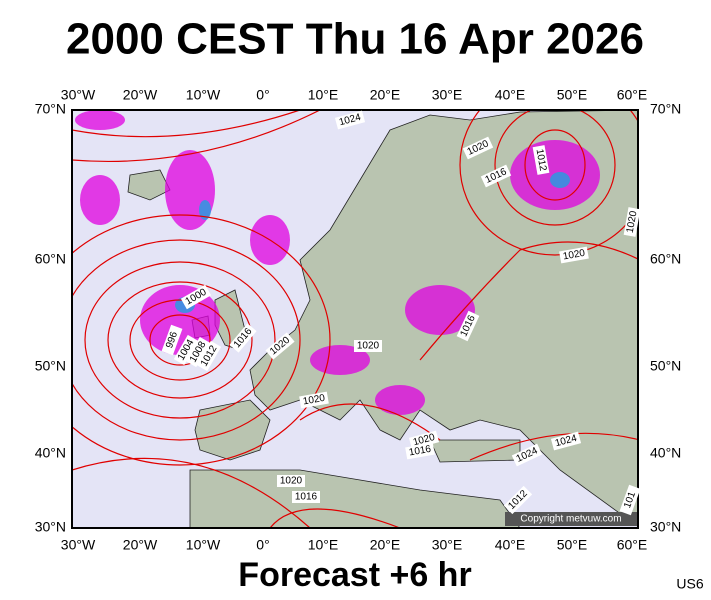 This screenshot has height=600, width=711. I want to click on copyright: Copyright metvuw.com, so click(570, 519).